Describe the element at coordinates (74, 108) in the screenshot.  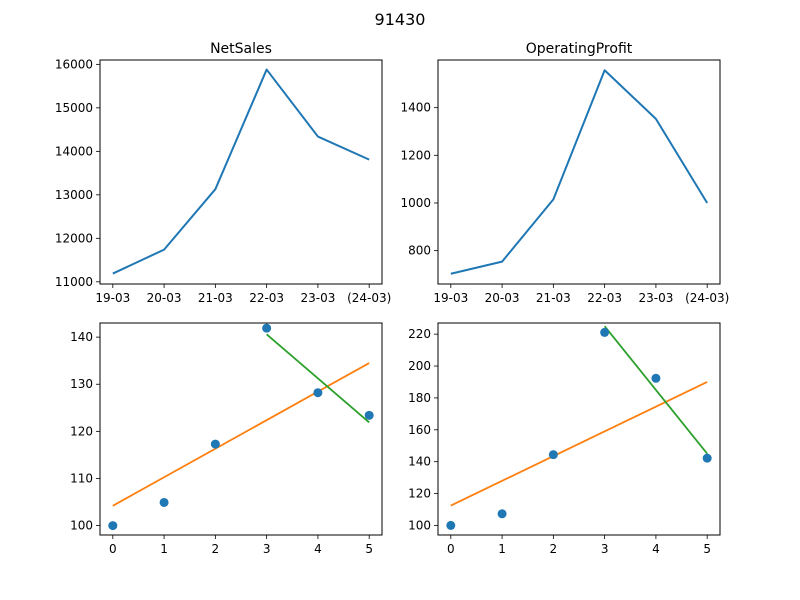
I see `y-tick-label: 15000` at that location.